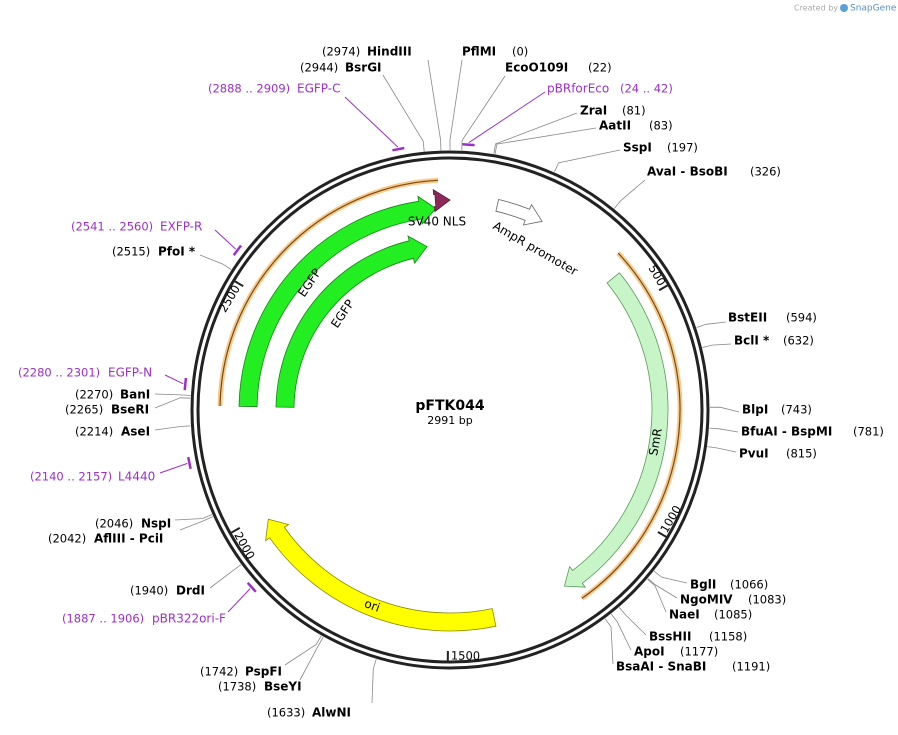 The width and height of the screenshot is (898, 735). Describe the element at coordinates (363, 68) in the screenshot. I see `site-name: BsrGI` at that location.